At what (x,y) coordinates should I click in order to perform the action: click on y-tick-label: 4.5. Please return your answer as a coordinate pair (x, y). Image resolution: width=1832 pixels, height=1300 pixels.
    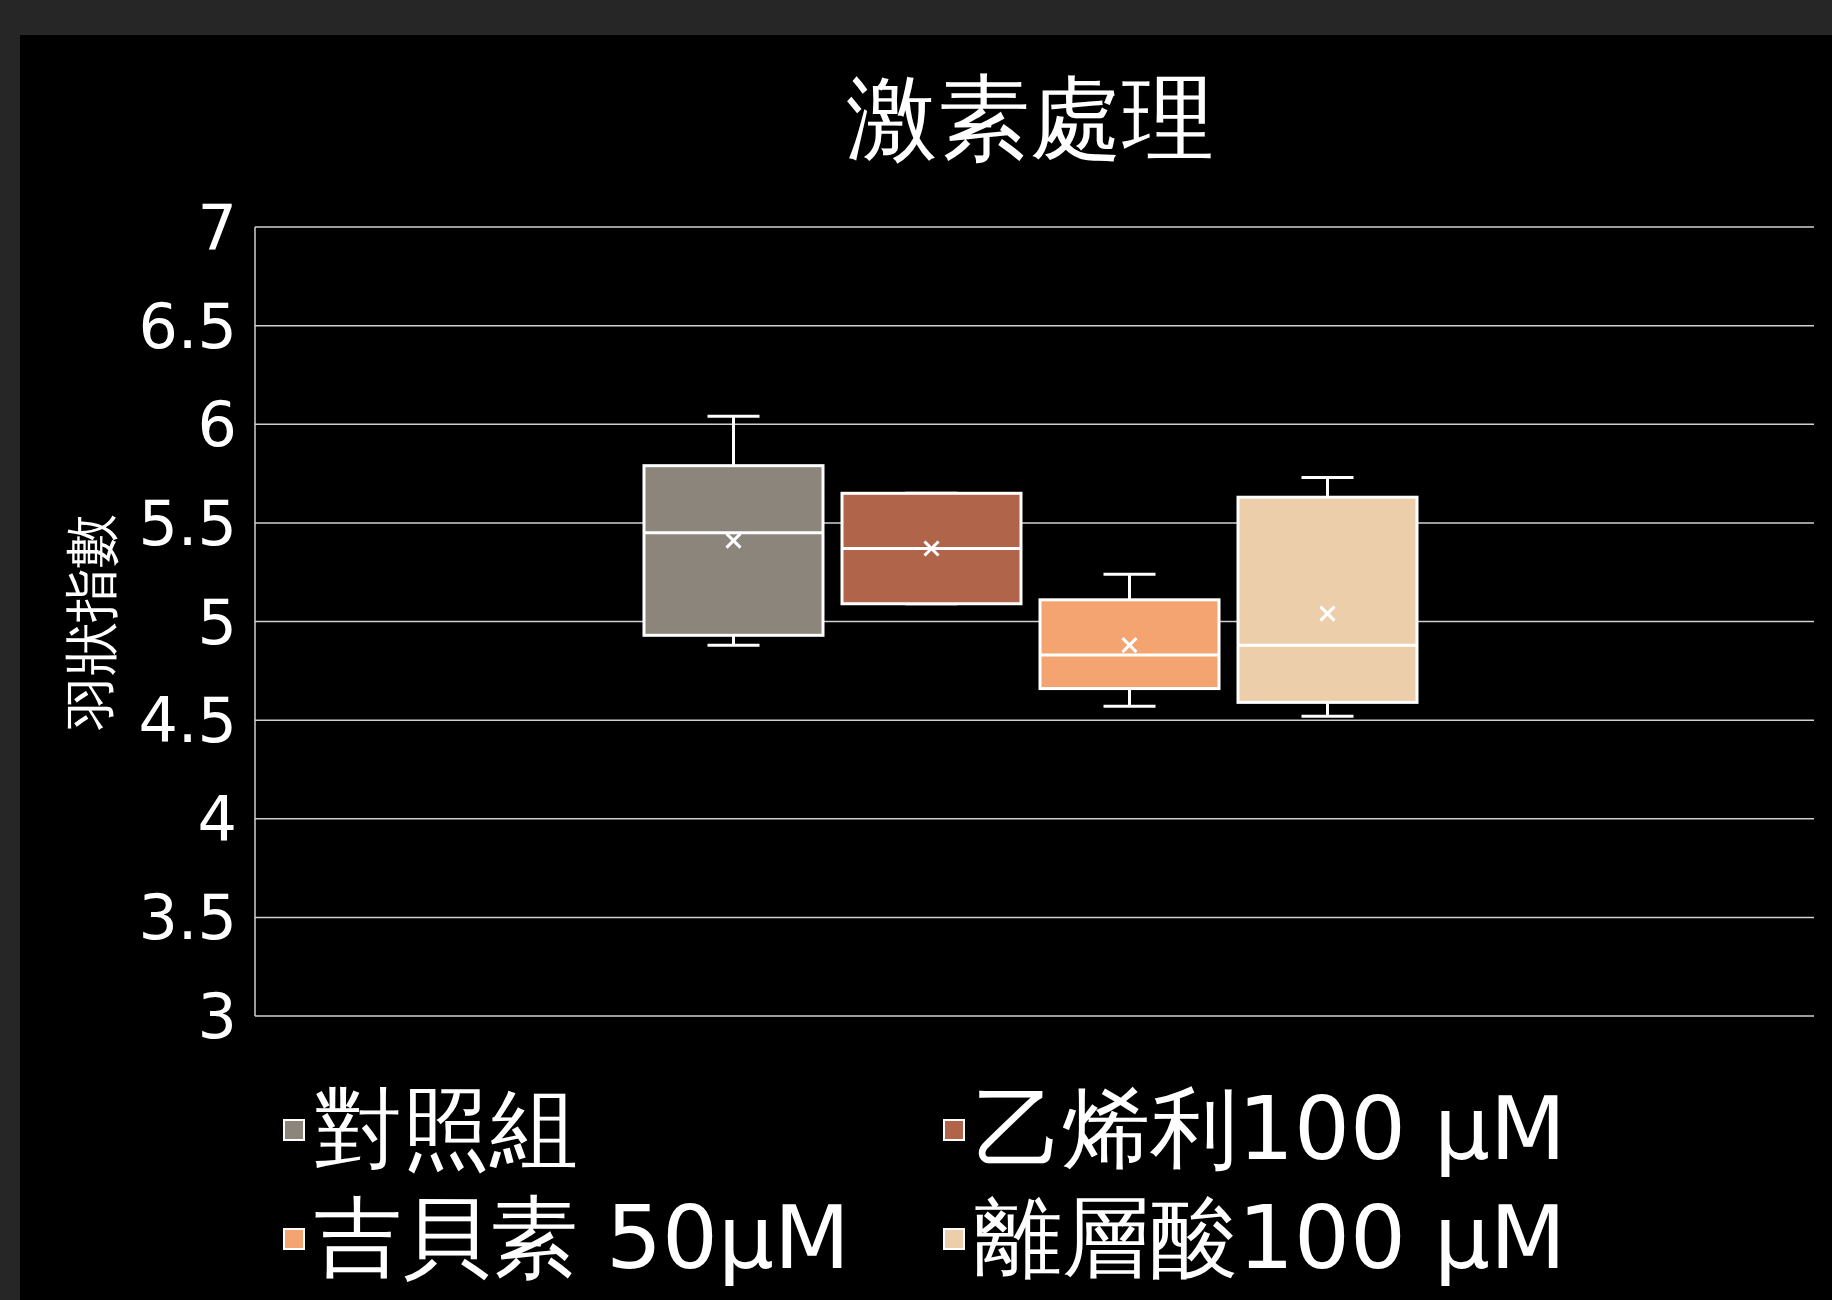
    Looking at the image, I should click on (187, 721).